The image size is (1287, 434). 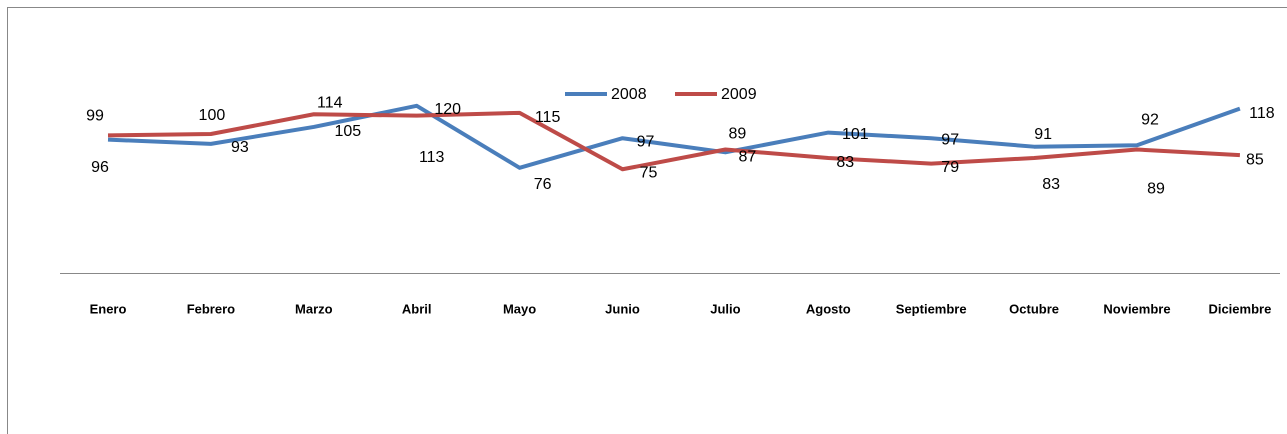 I want to click on data-label: 101, so click(x=855, y=134).